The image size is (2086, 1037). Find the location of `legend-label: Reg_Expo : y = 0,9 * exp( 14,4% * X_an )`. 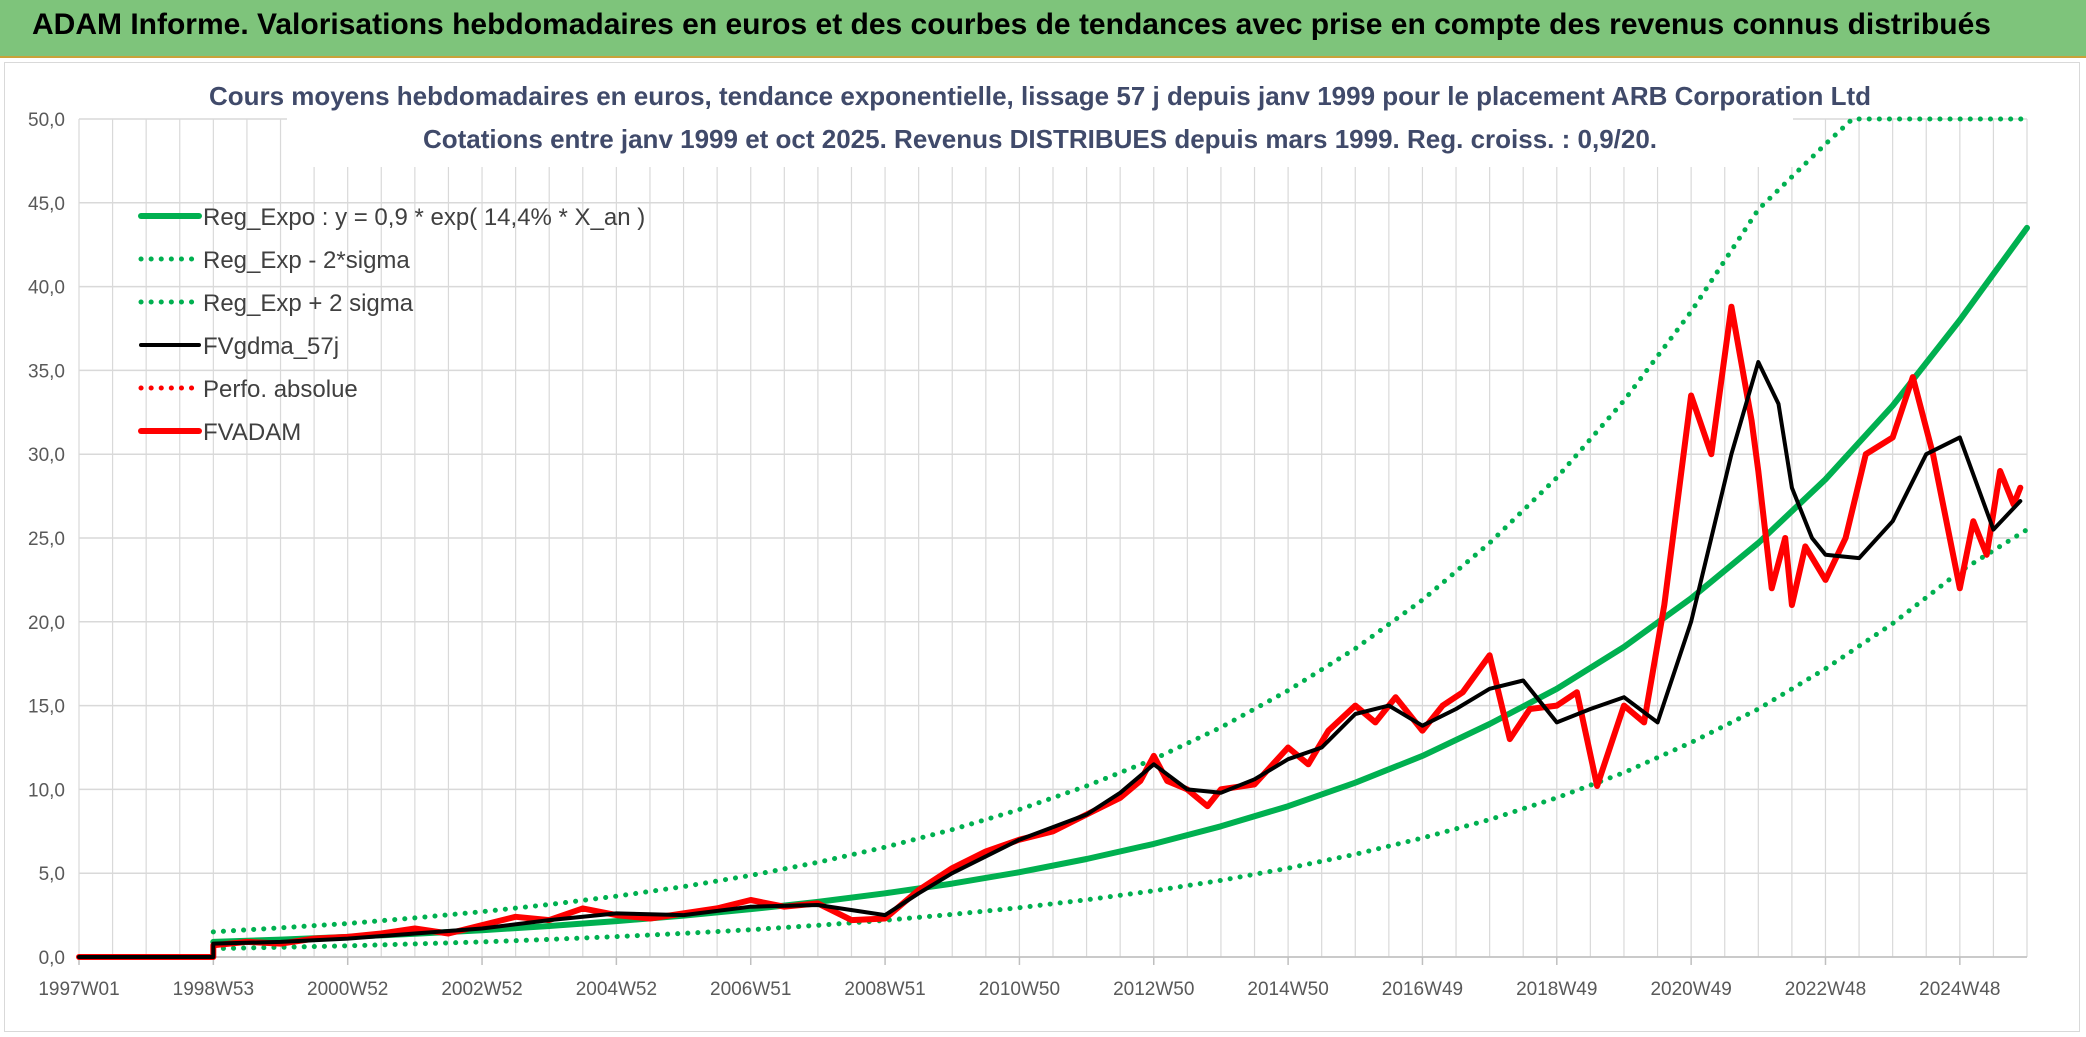

legend-label: Reg_Expo : y = 0,9 * exp( 14,4% * X_an ) is located at coordinates (424, 217).